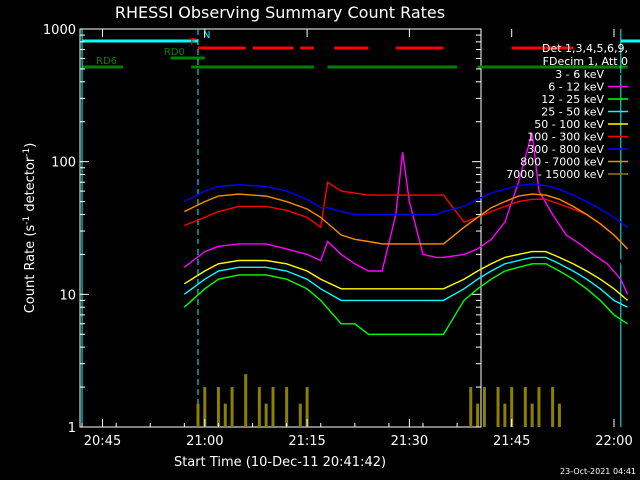 The height and width of the screenshot is (480, 640). I want to click on y-tick-label: 1000, so click(59, 30).